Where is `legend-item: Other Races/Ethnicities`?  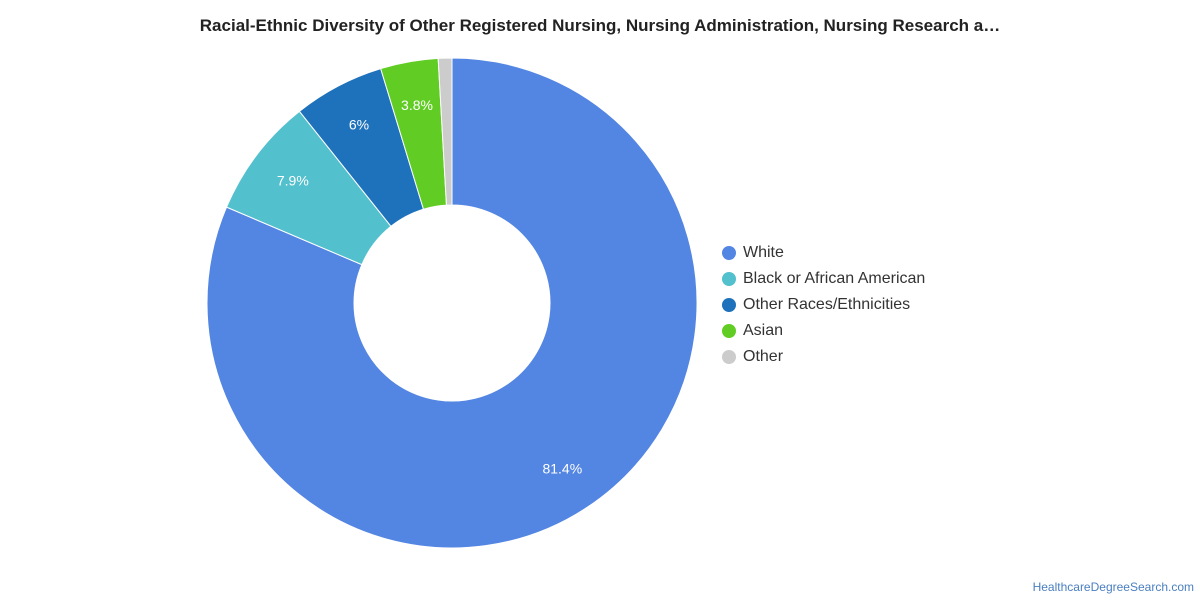 legend-item: Other Races/Ethnicities is located at coordinates (823, 305).